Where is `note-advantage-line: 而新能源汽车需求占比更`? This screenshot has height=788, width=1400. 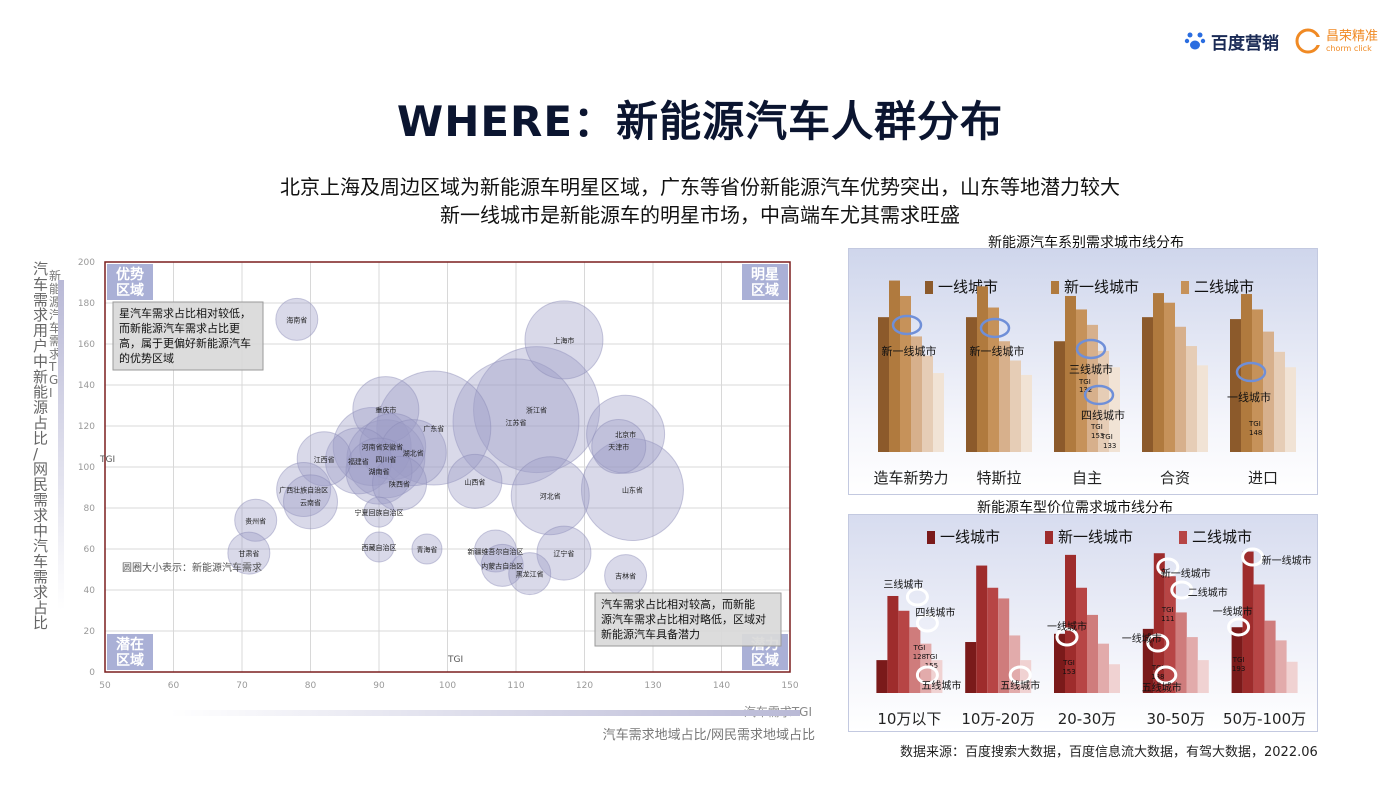 note-advantage-line: 而新能源汽车需求占比更 is located at coordinates (179, 328).